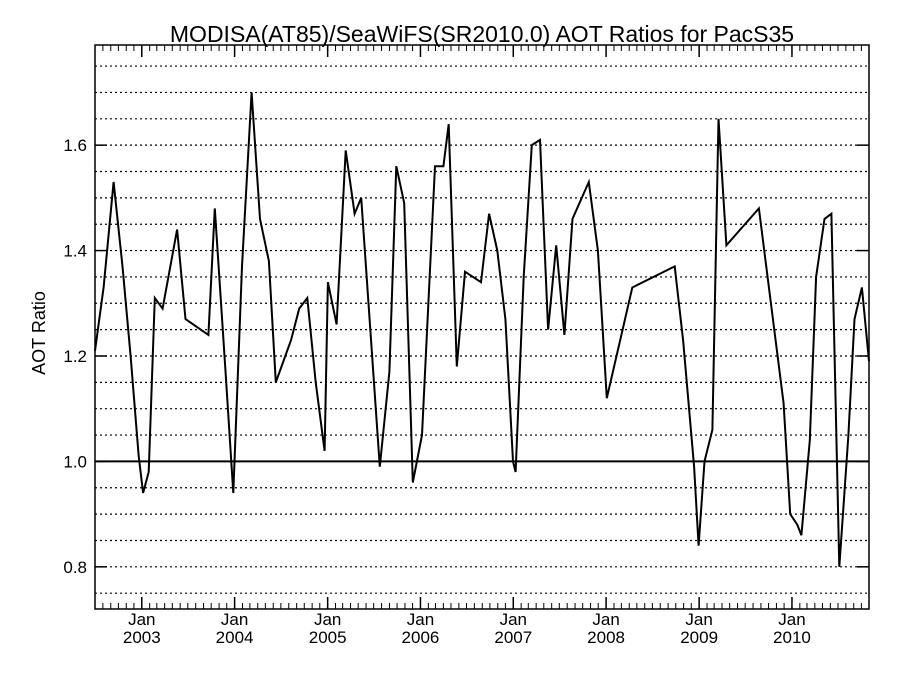 The height and width of the screenshot is (675, 900). I want to click on x-tick-year-label: 2006, so click(421, 637).